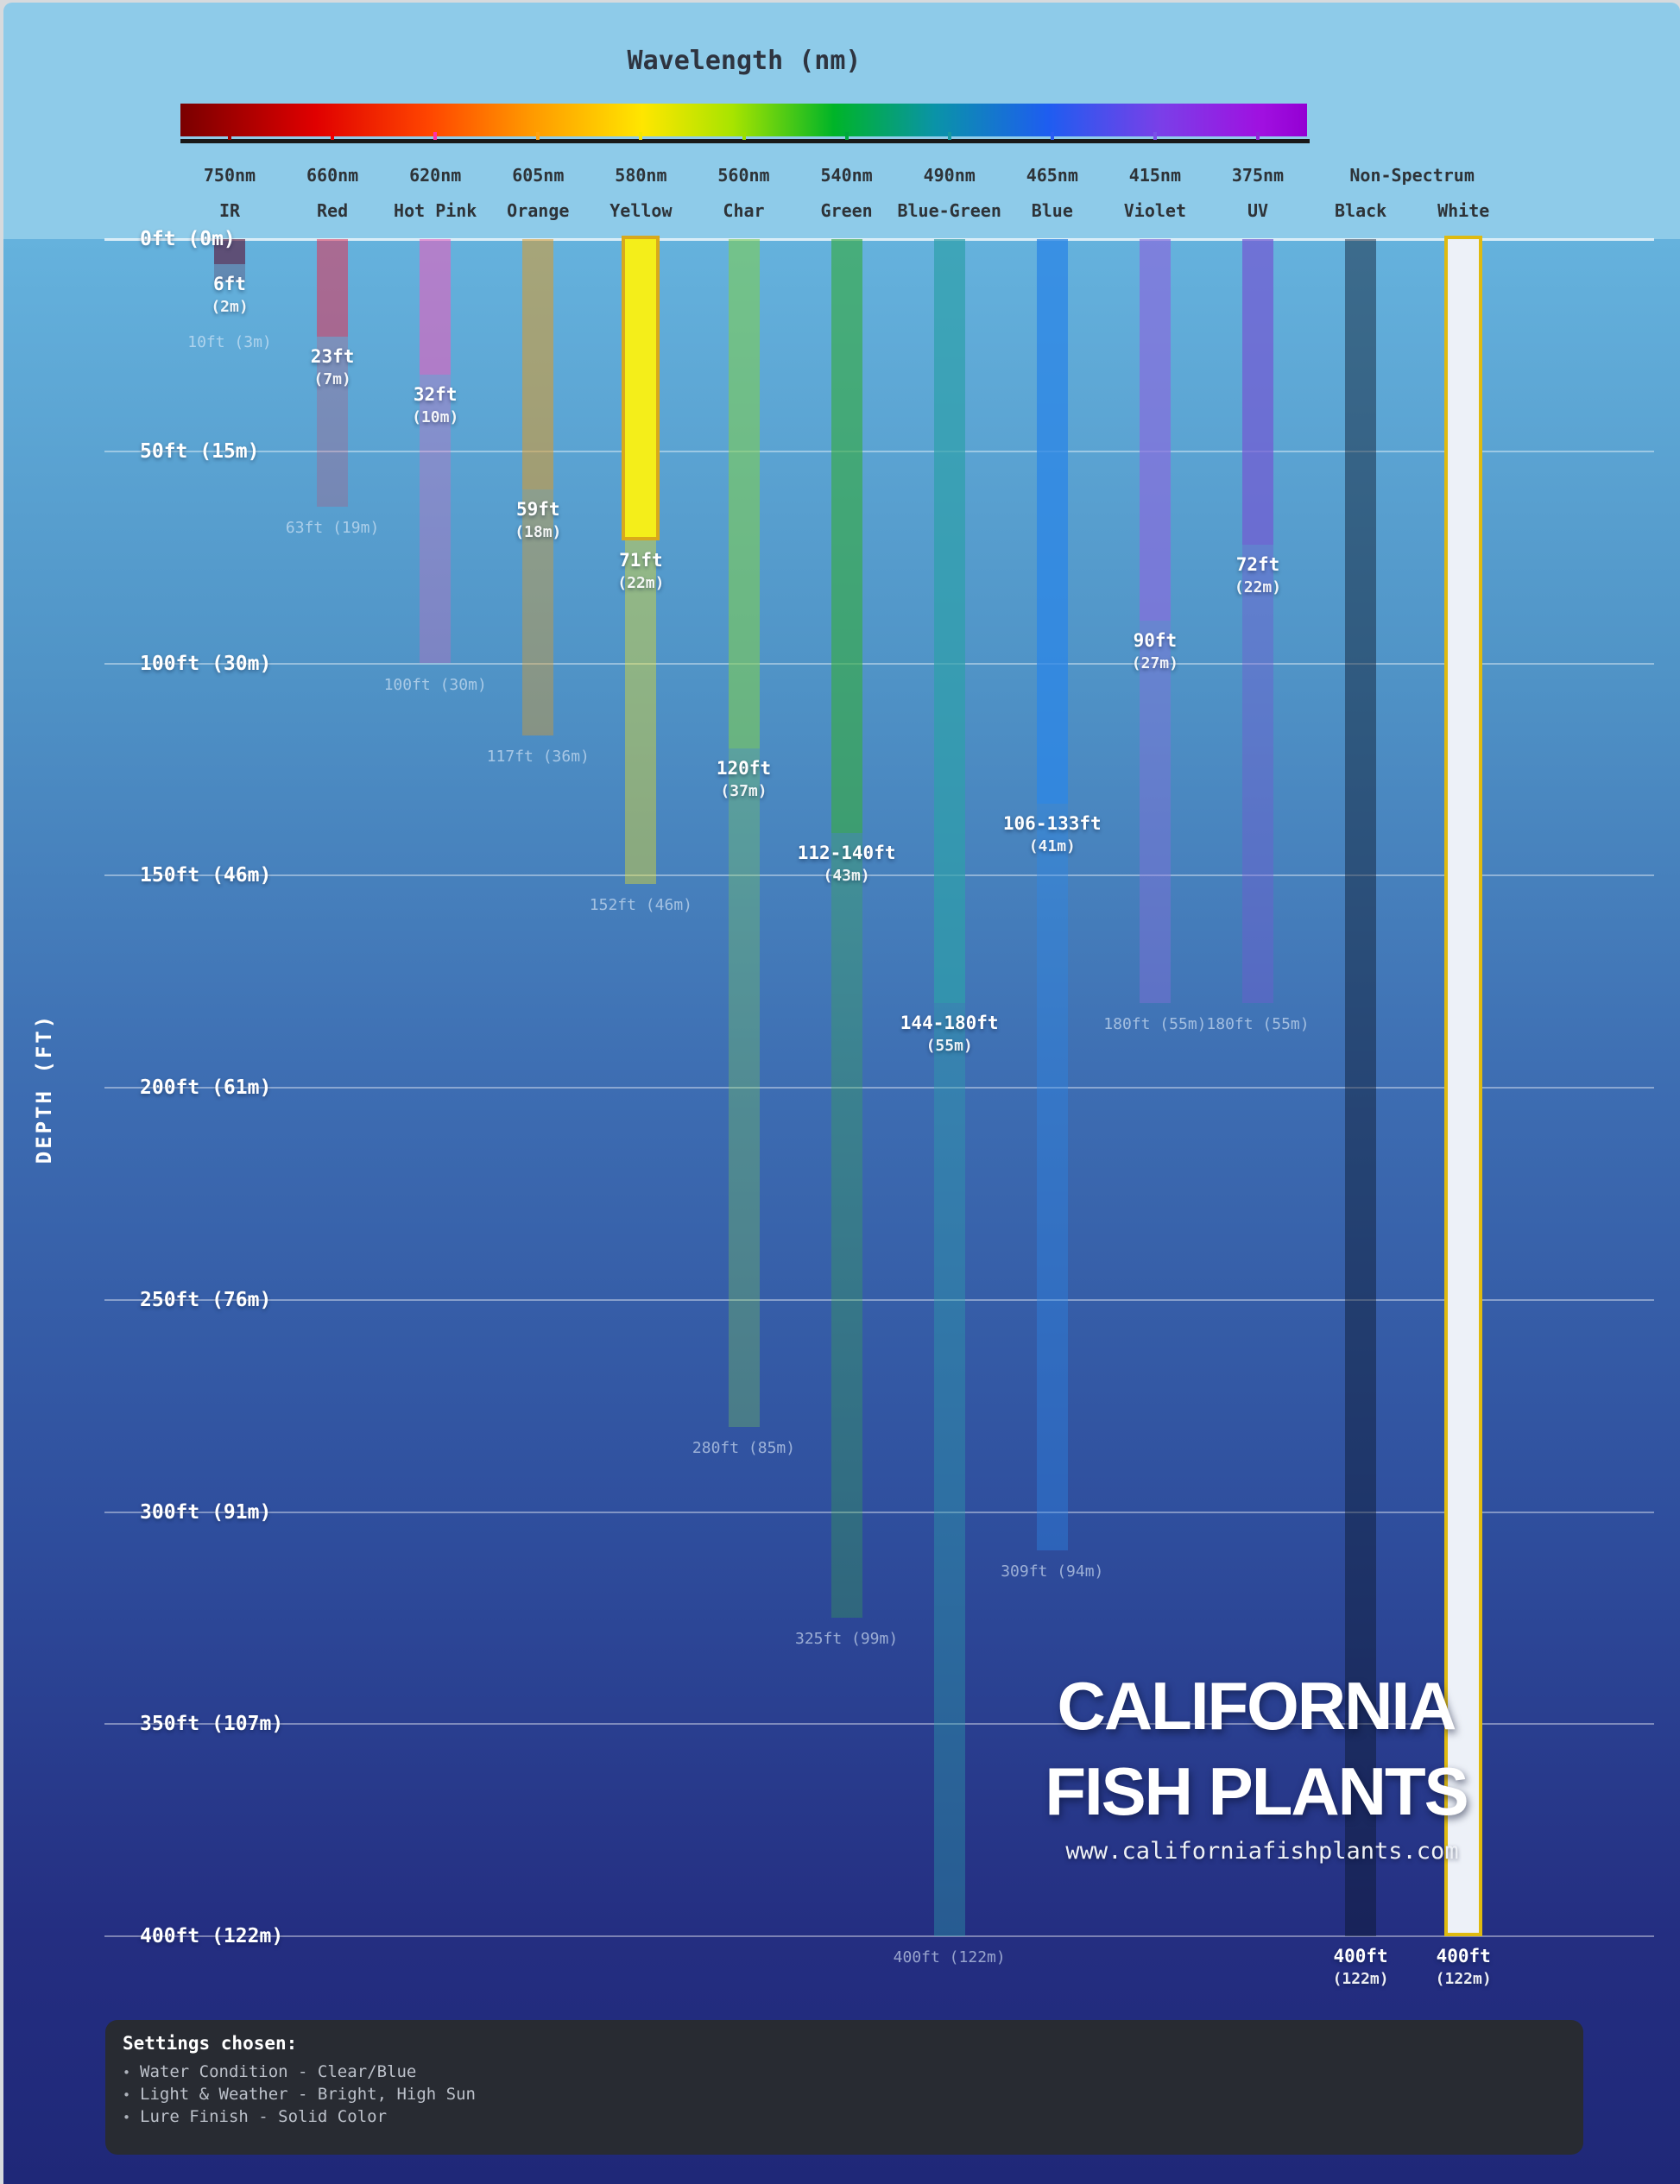 Image resolution: width=1680 pixels, height=2184 pixels. Describe the element at coordinates (847, 211) in the screenshot. I see `color-name-green: Green` at that location.